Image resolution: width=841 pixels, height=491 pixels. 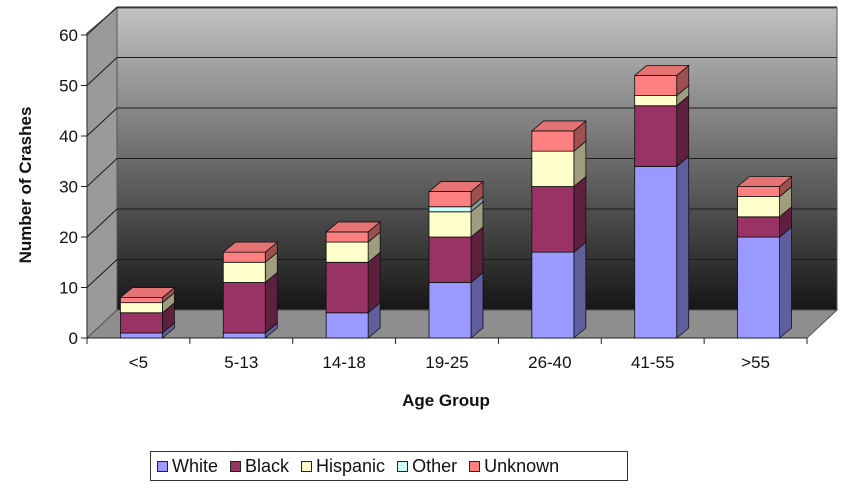 I want to click on legend-label: Other, so click(x=435, y=465).